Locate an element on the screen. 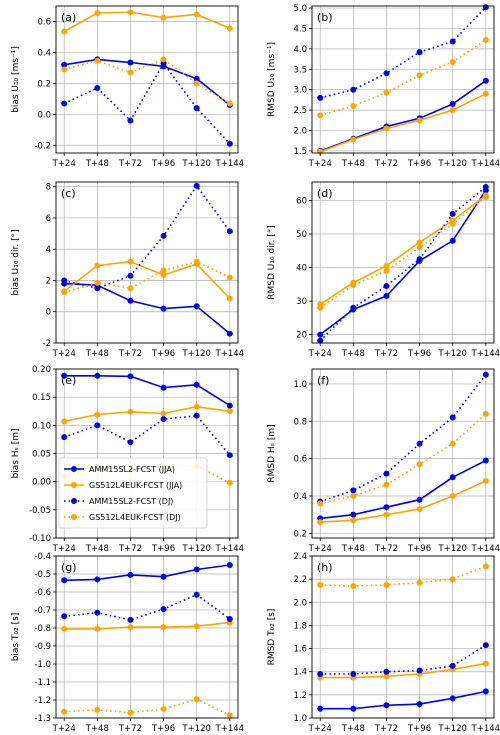  y-tick-label: 2.2 is located at coordinates (300, 580).